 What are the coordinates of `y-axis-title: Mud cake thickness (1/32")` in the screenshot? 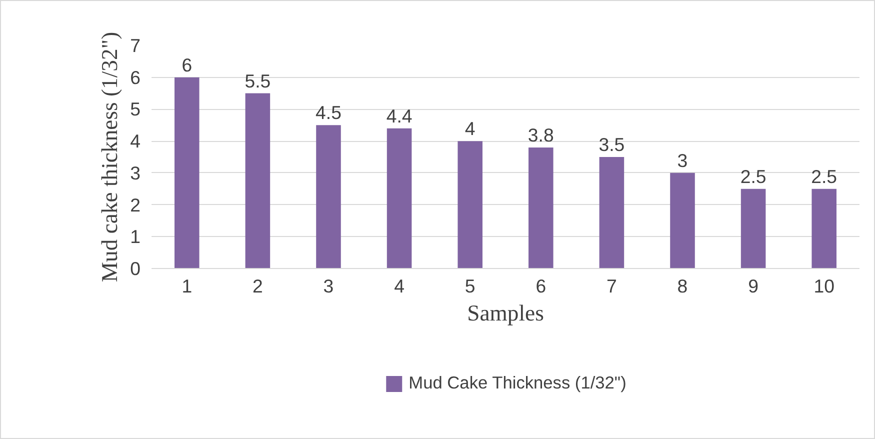 It's located at (109, 157).